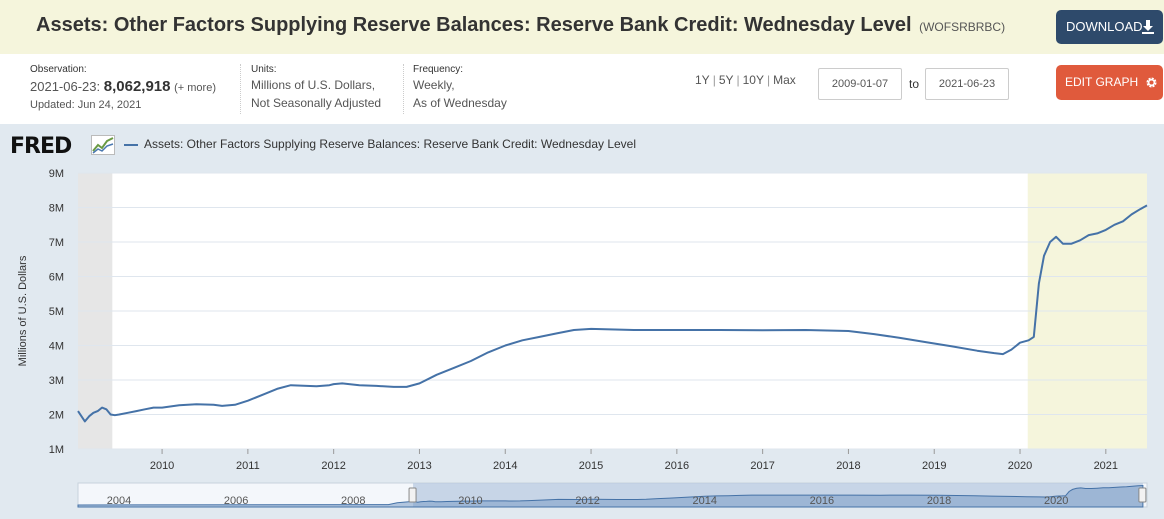  Describe the element at coordinates (195, 88) in the screenshot. I see `observation-more-link: (+ more)` at that location.